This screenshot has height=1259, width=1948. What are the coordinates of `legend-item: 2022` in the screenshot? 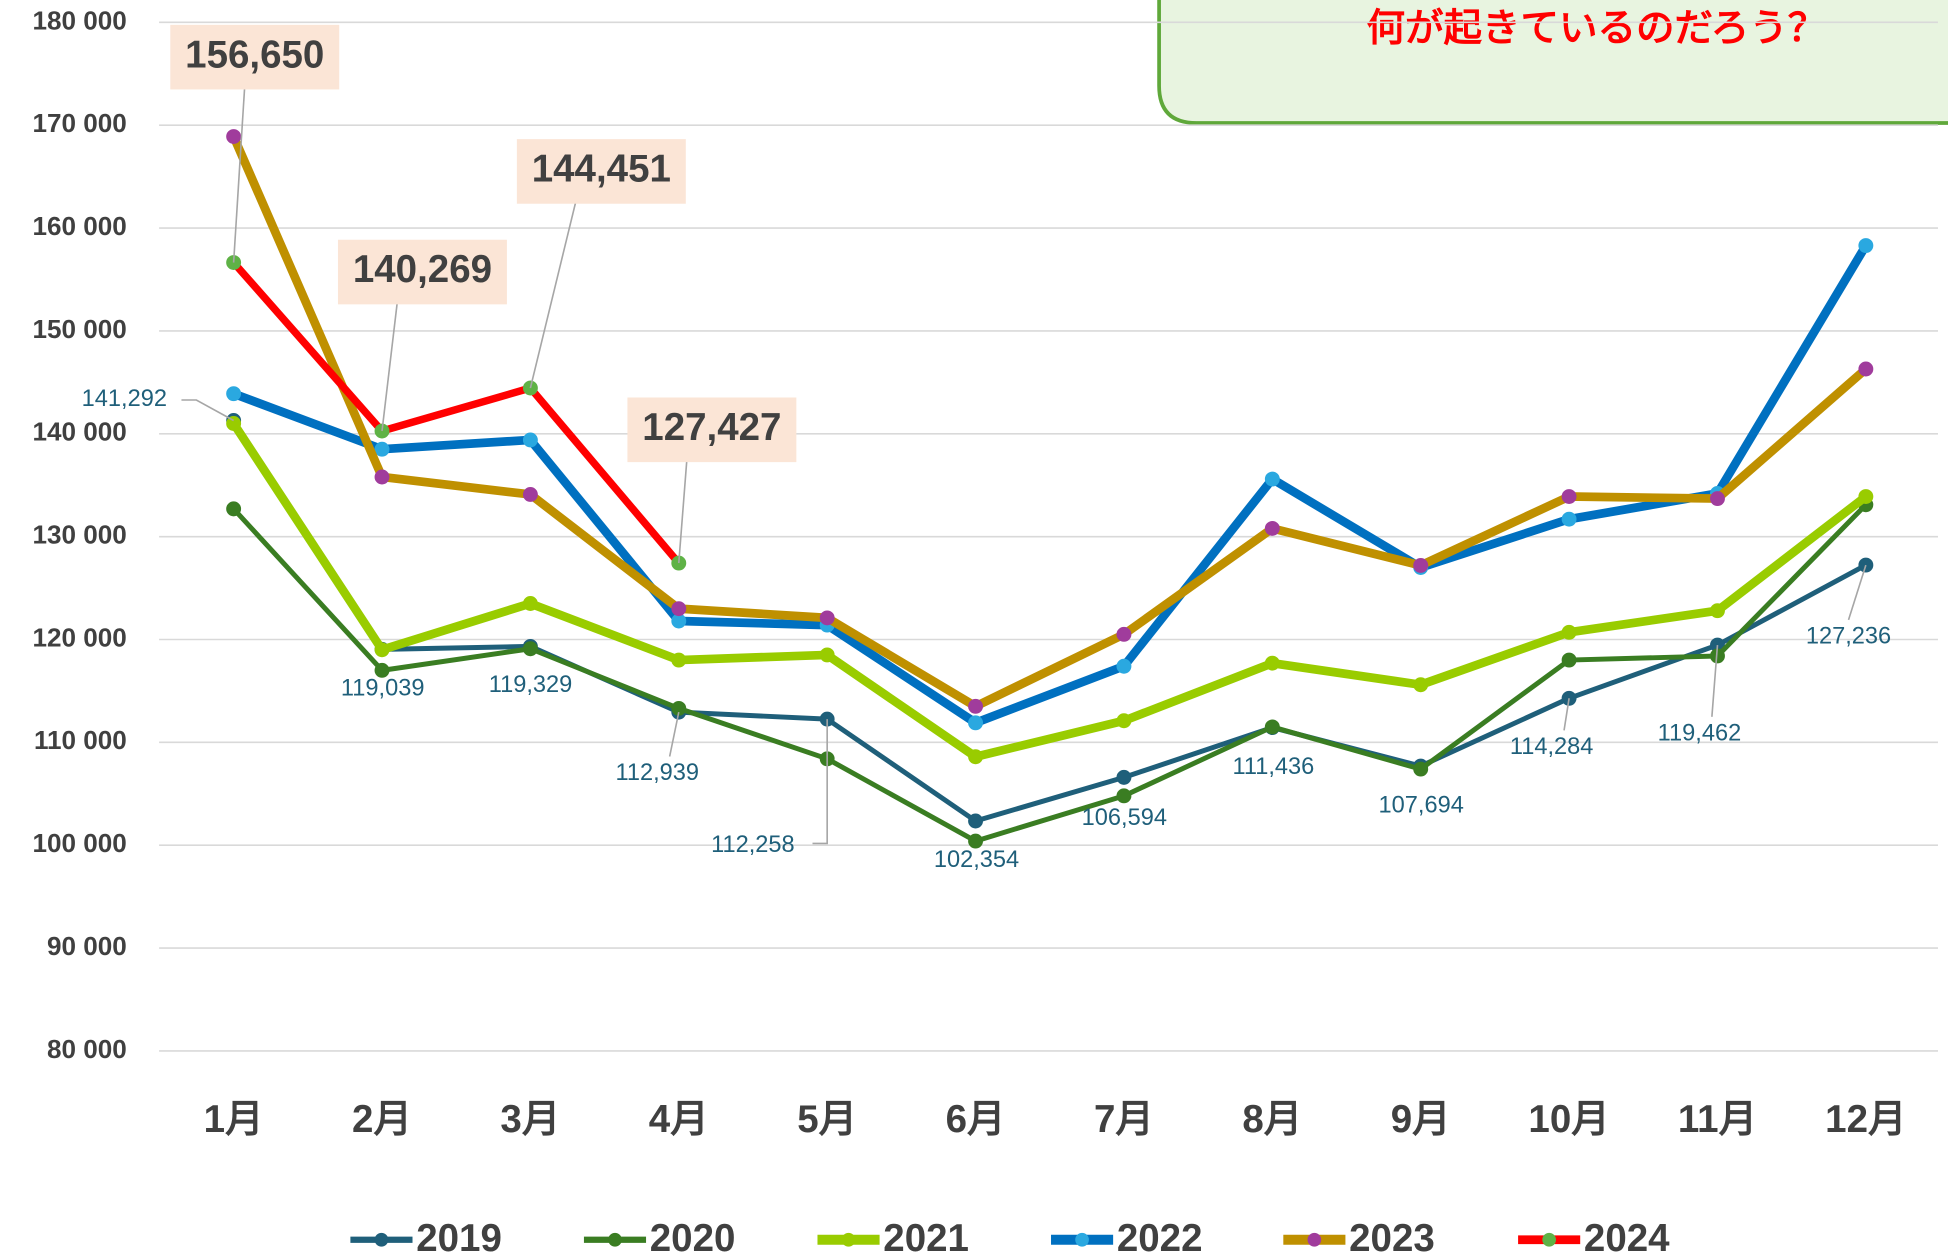 It's located at (1127, 1238).